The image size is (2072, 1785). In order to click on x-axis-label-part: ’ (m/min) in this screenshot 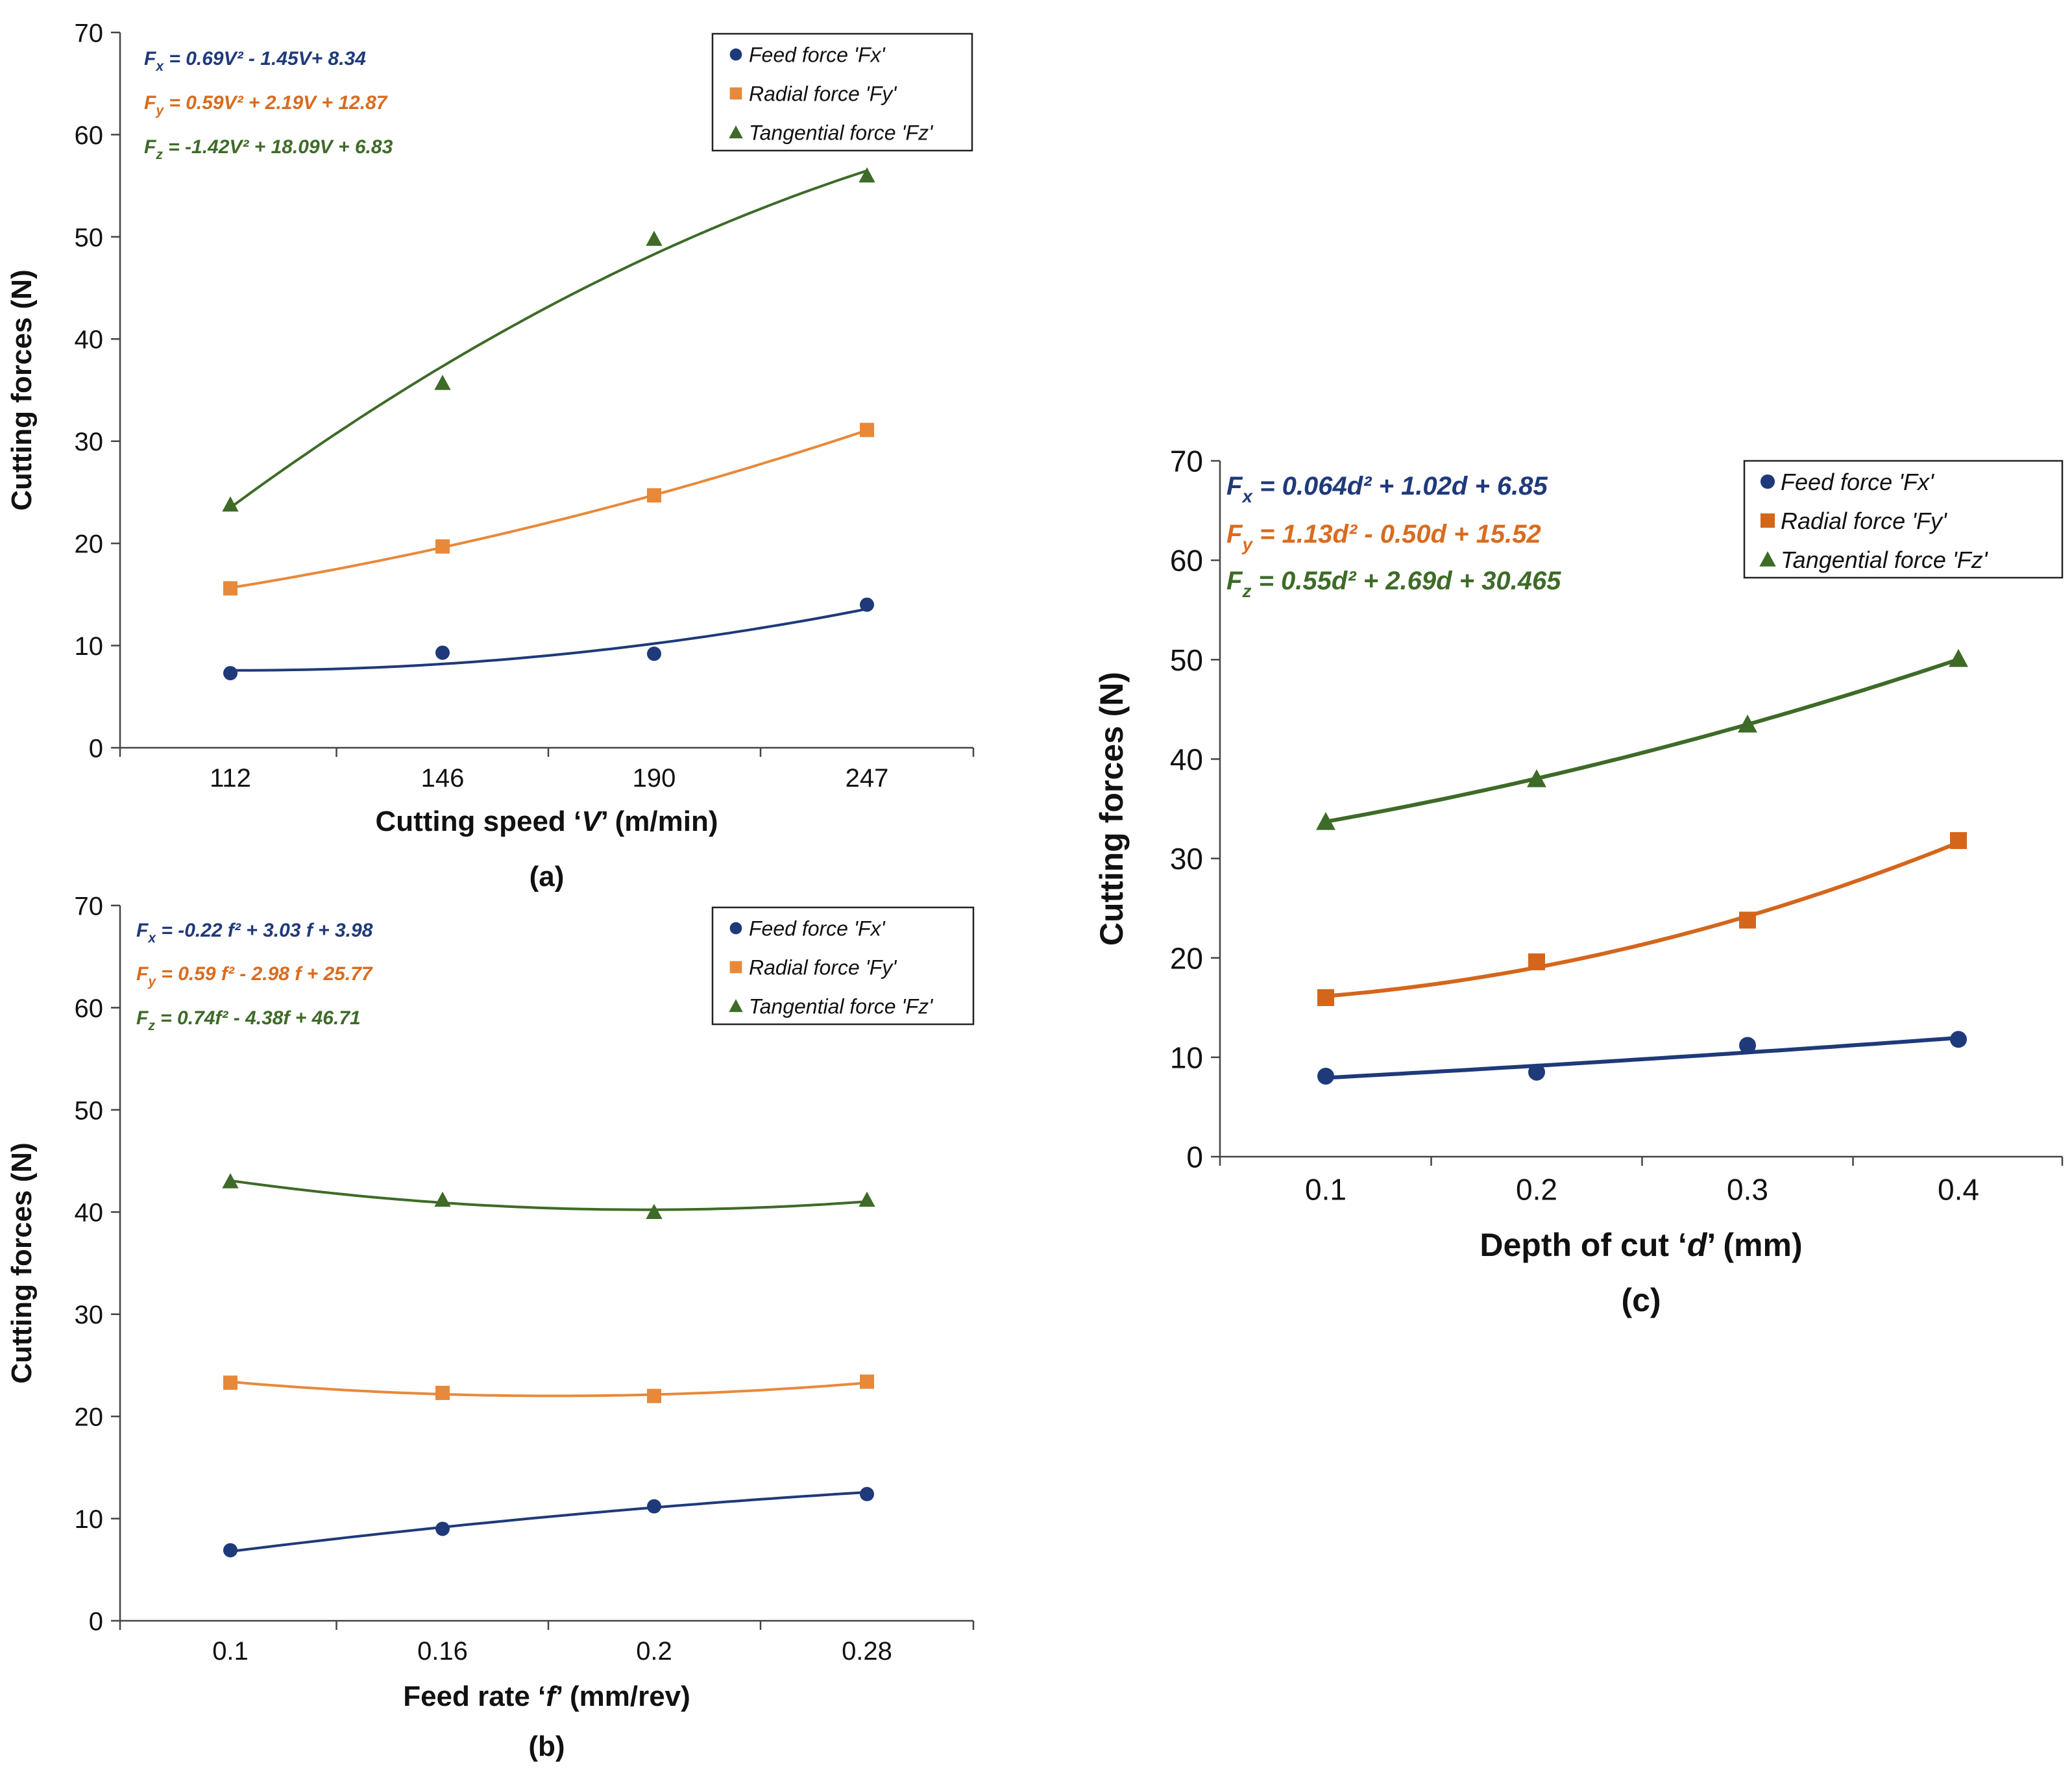, I will do `click(659, 821)`.